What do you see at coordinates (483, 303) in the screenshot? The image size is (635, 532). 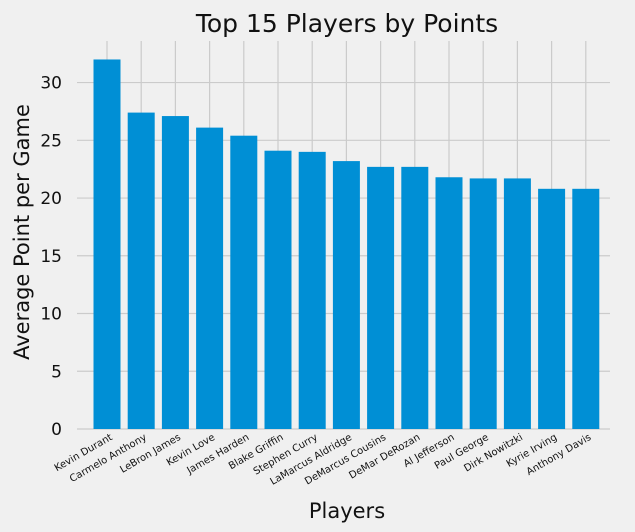 I see `bar-paul-george` at bounding box center [483, 303].